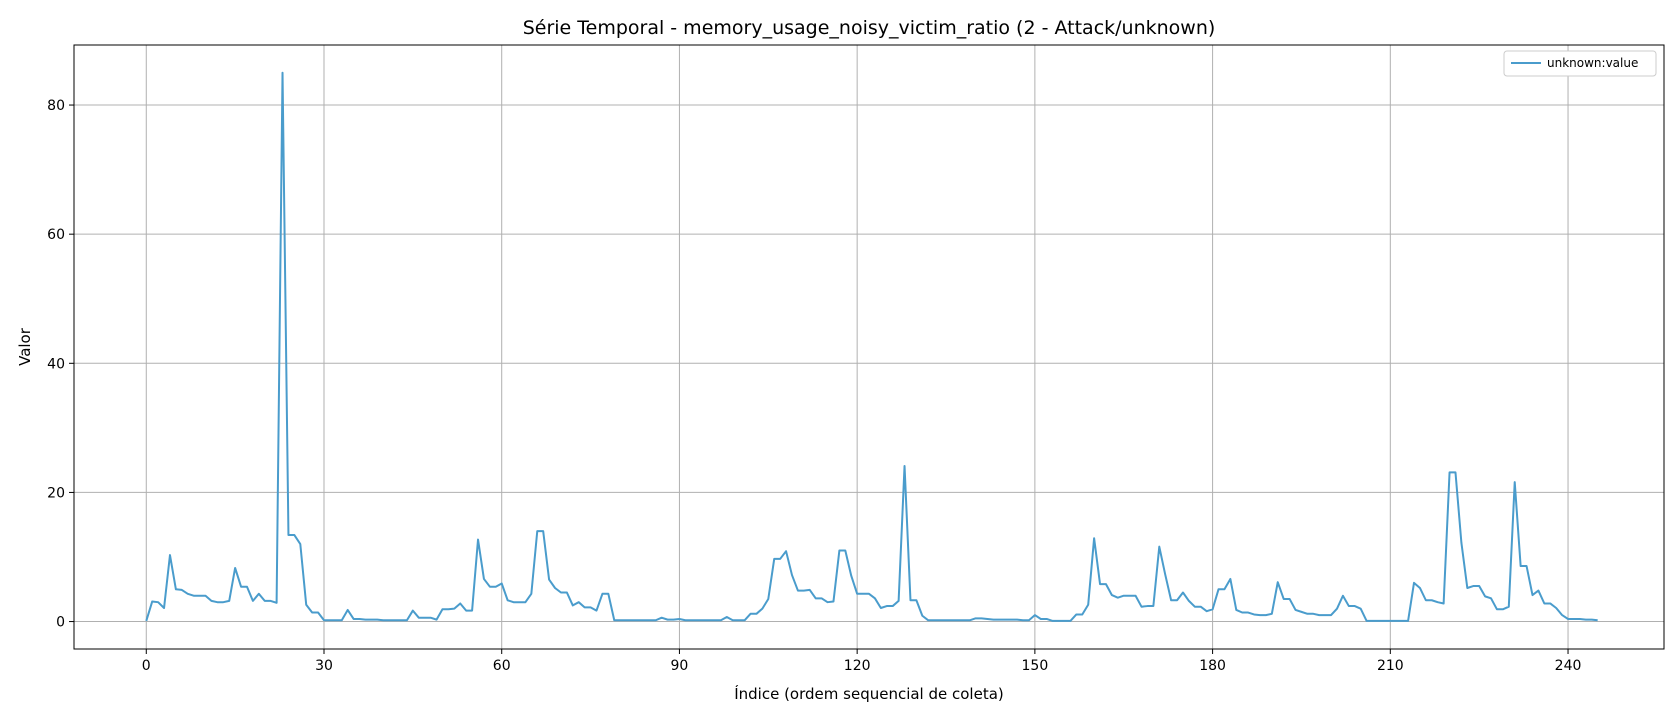 This screenshot has width=1680, height=720. Describe the element at coordinates (1212, 666) in the screenshot. I see `x-tick-label: 180` at that location.